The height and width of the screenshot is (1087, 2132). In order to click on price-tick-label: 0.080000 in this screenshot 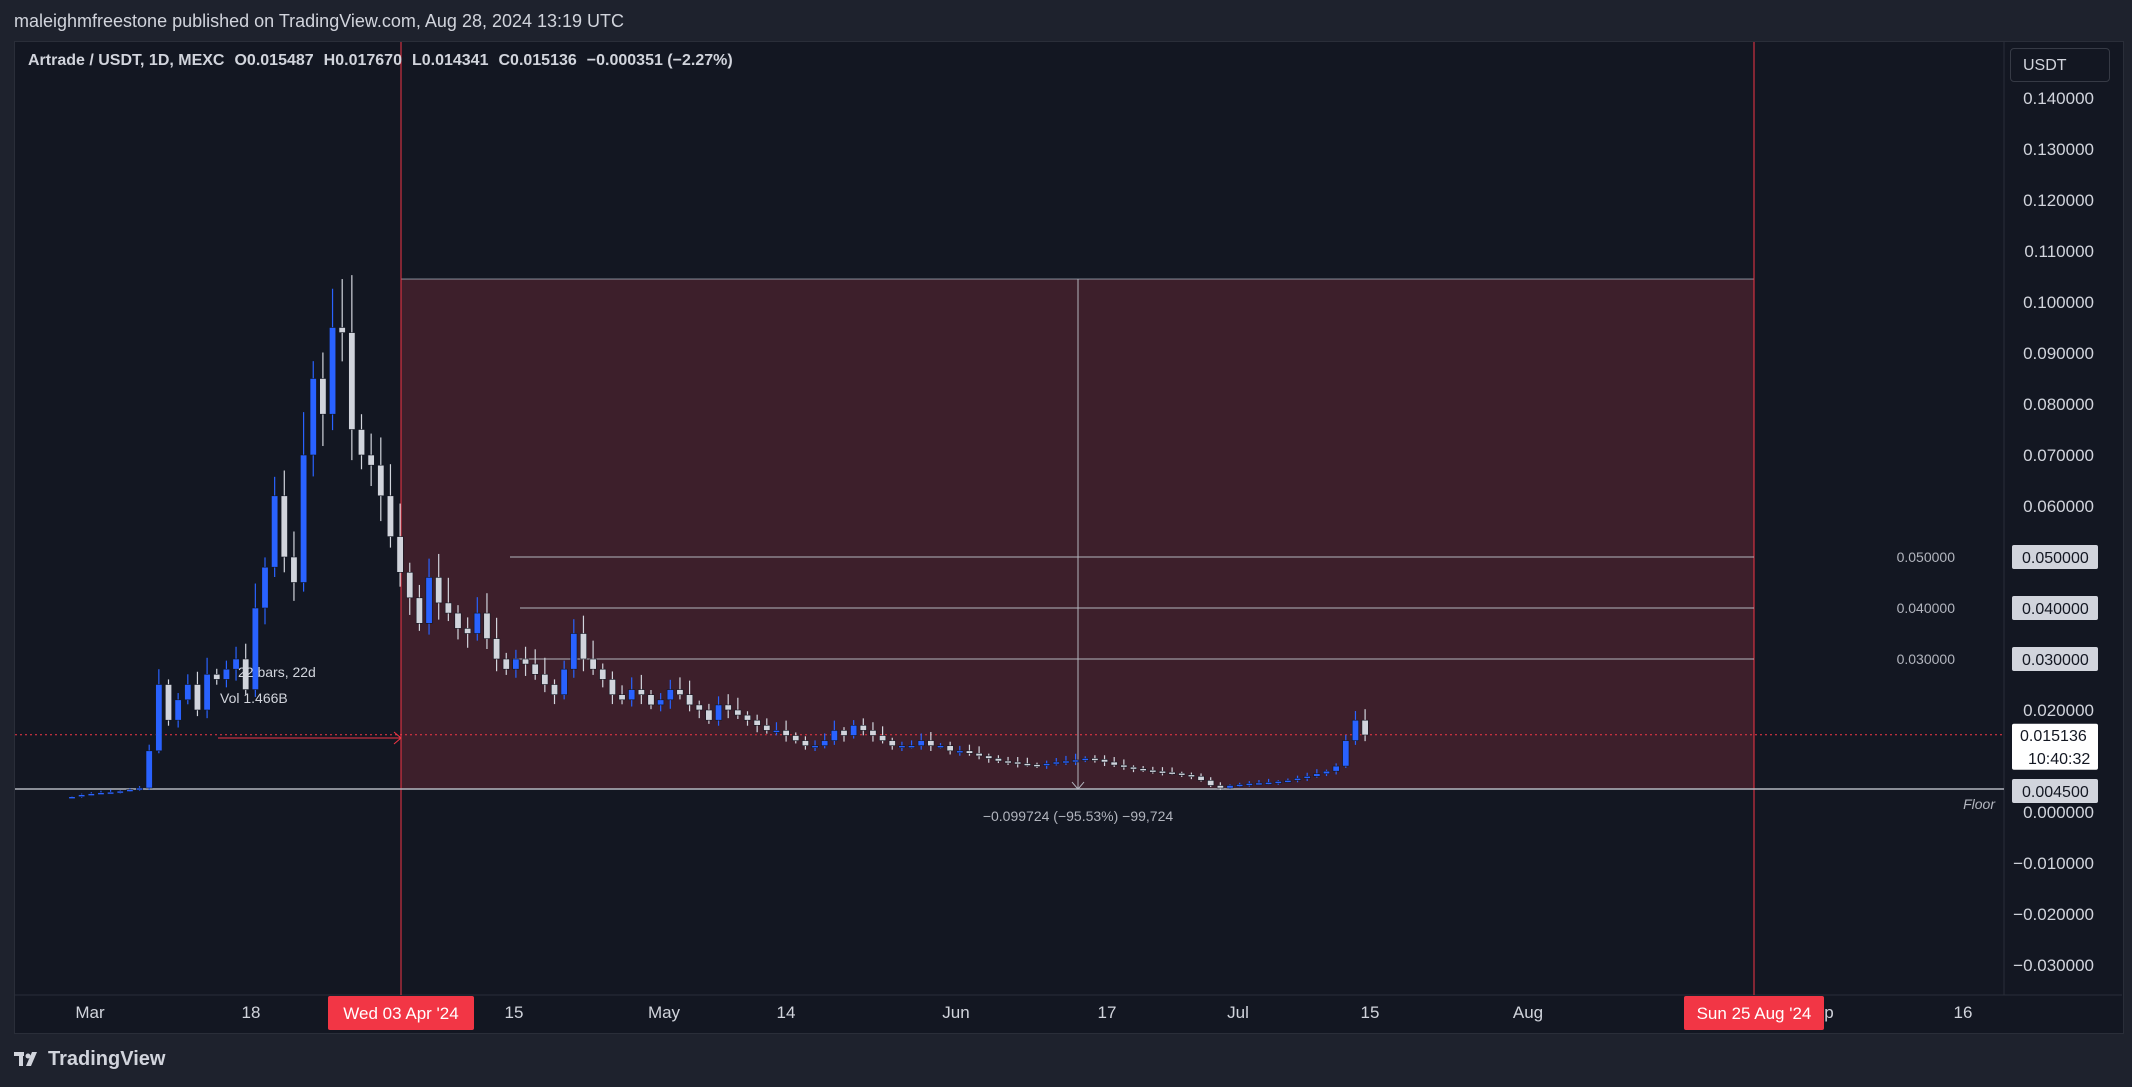, I will do `click(2058, 404)`.